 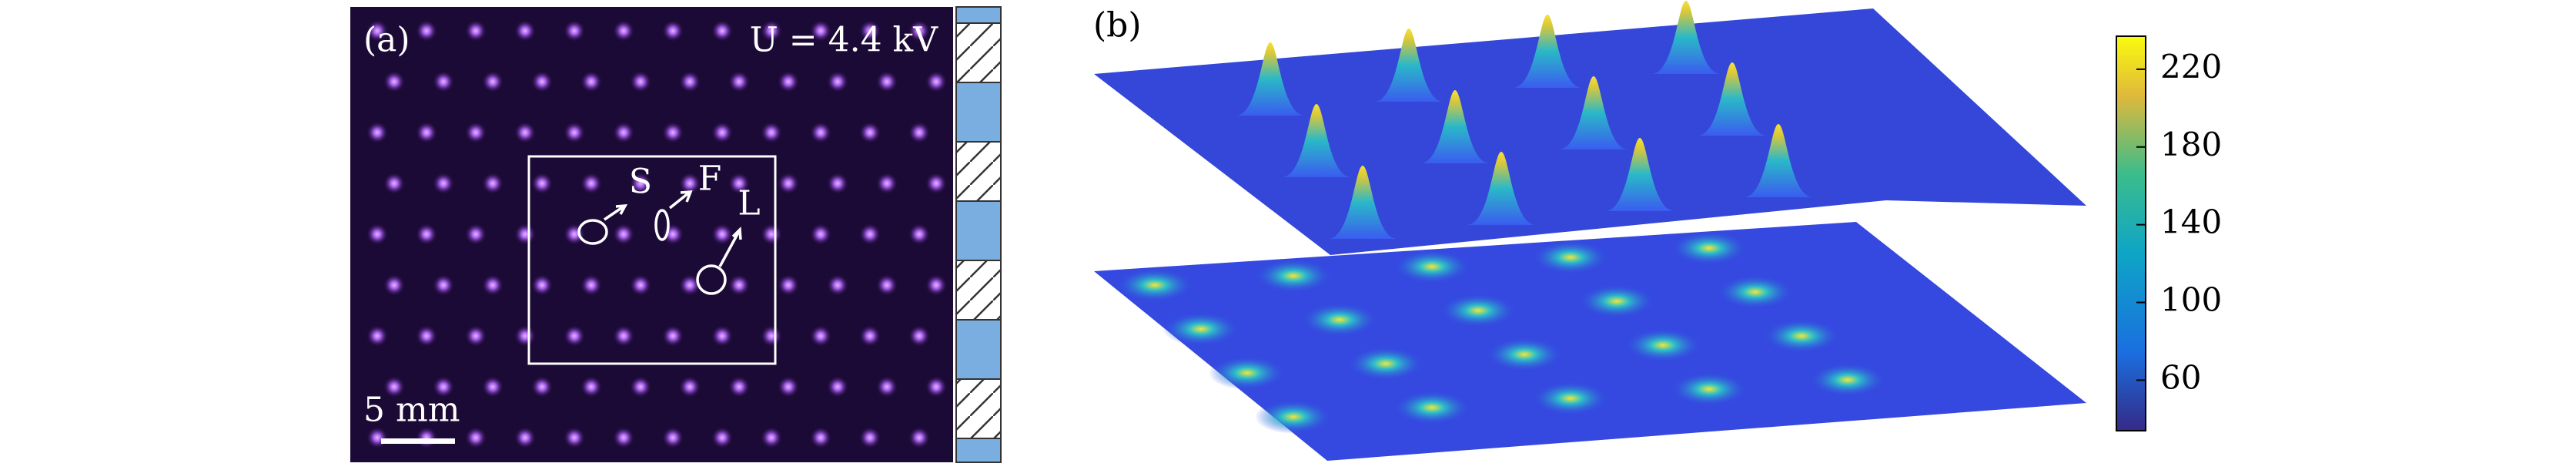 I want to click on electrode-strip, so click(x=979, y=234).